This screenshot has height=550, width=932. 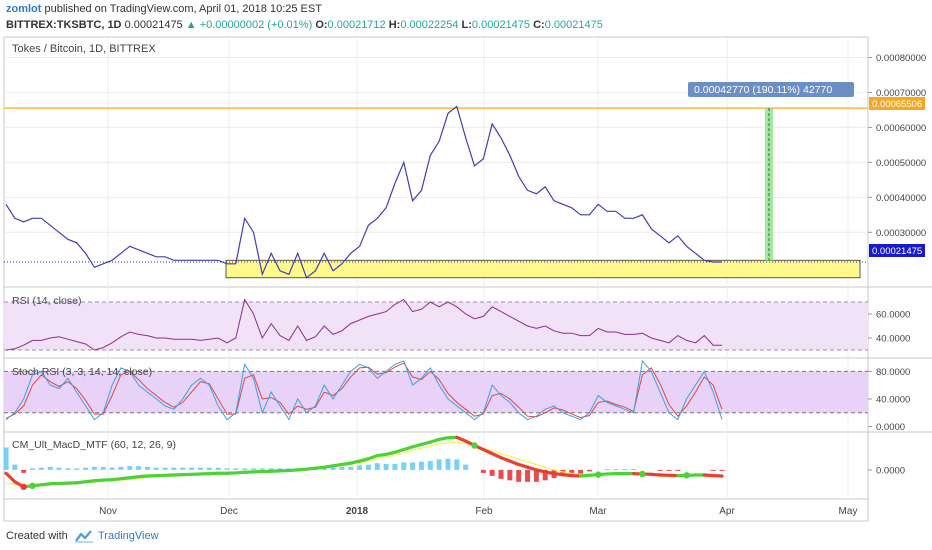 What do you see at coordinates (24, 9) in the screenshot?
I see `publisher-username: zomlot` at bounding box center [24, 9].